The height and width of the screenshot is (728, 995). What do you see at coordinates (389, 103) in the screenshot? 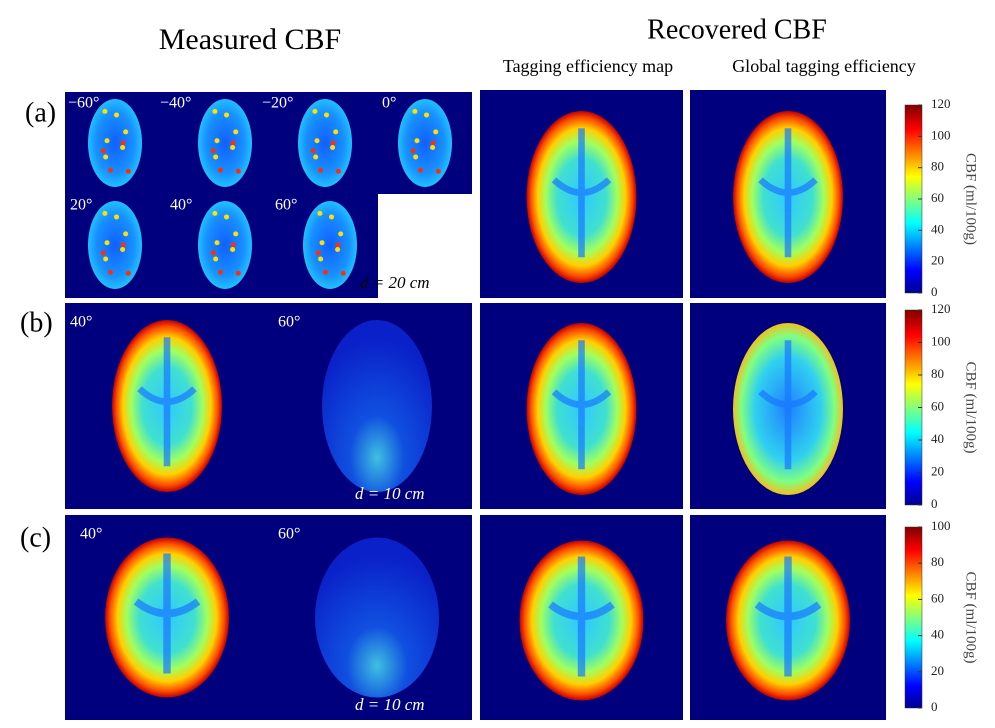
I see `angle-label: 0°` at bounding box center [389, 103].